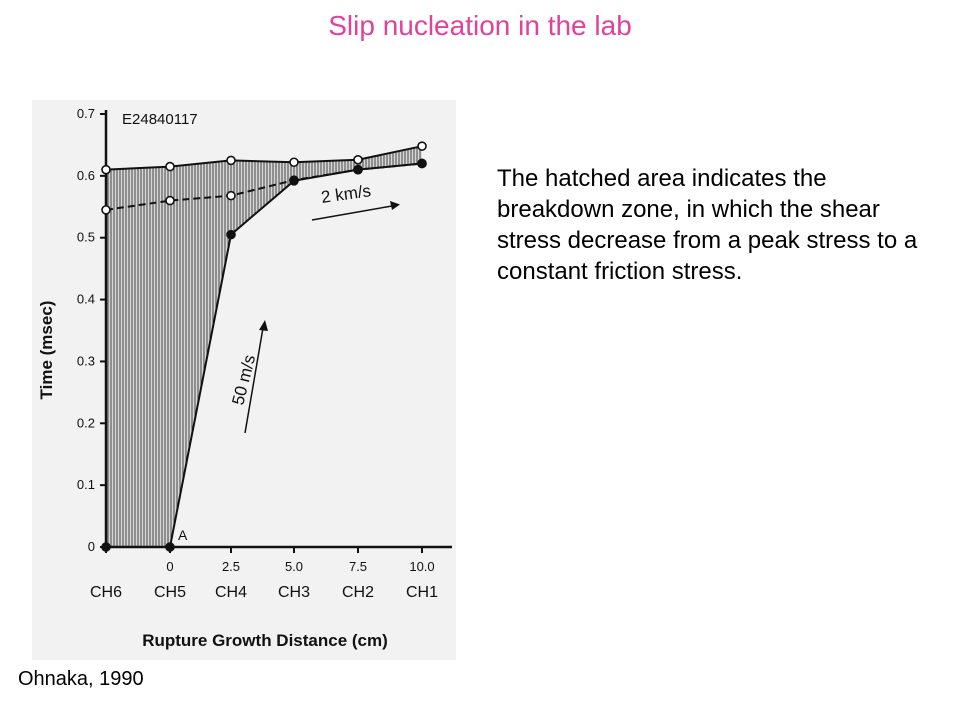 This screenshot has height=720, width=960. Describe the element at coordinates (358, 566) in the screenshot. I see `distance-tick-label: 7.5` at that location.